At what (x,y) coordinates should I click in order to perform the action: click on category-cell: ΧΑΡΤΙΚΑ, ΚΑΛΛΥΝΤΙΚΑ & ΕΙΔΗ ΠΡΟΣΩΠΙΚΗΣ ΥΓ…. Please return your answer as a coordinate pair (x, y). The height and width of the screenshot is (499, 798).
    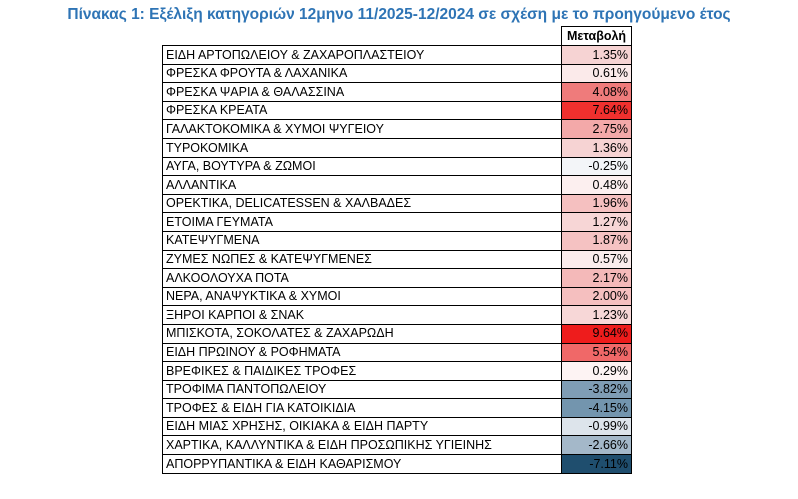
    Looking at the image, I should click on (362, 445).